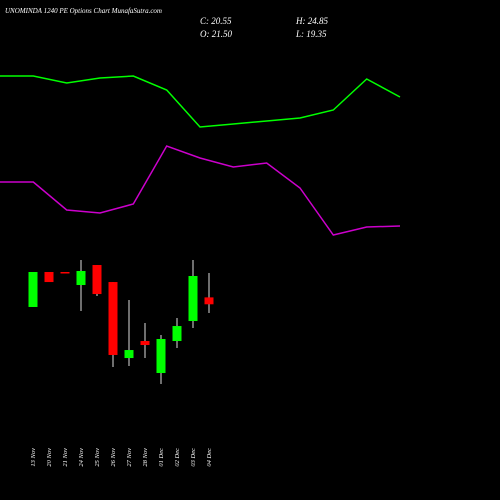 The image size is (500, 500). Describe the element at coordinates (81, 457) in the screenshot. I see `x-tick-label: 24 Nov` at that location.